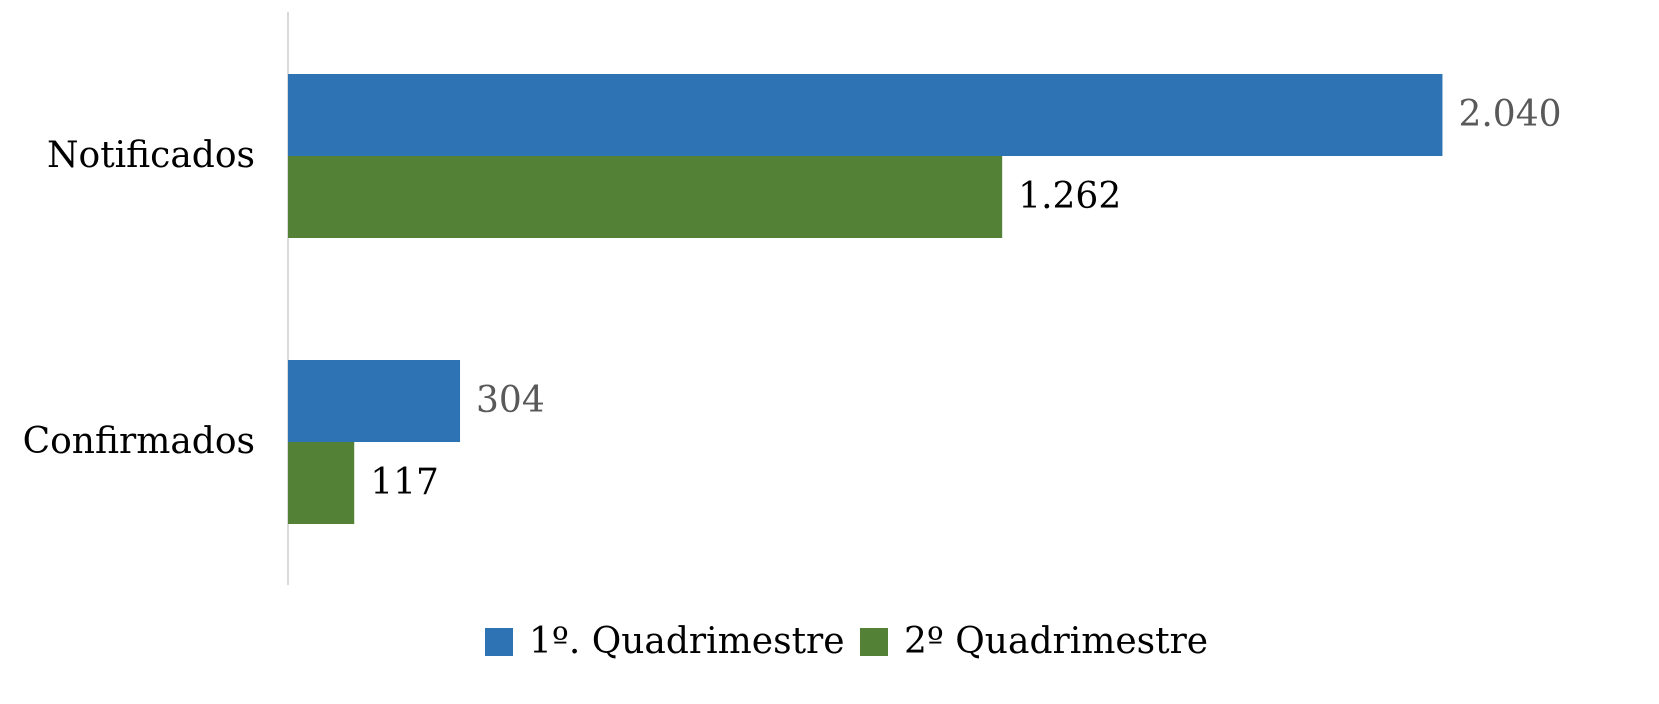 This screenshot has width=1659, height=704. I want to click on legend-label: 2º Quadrimestre, so click(1056, 641).